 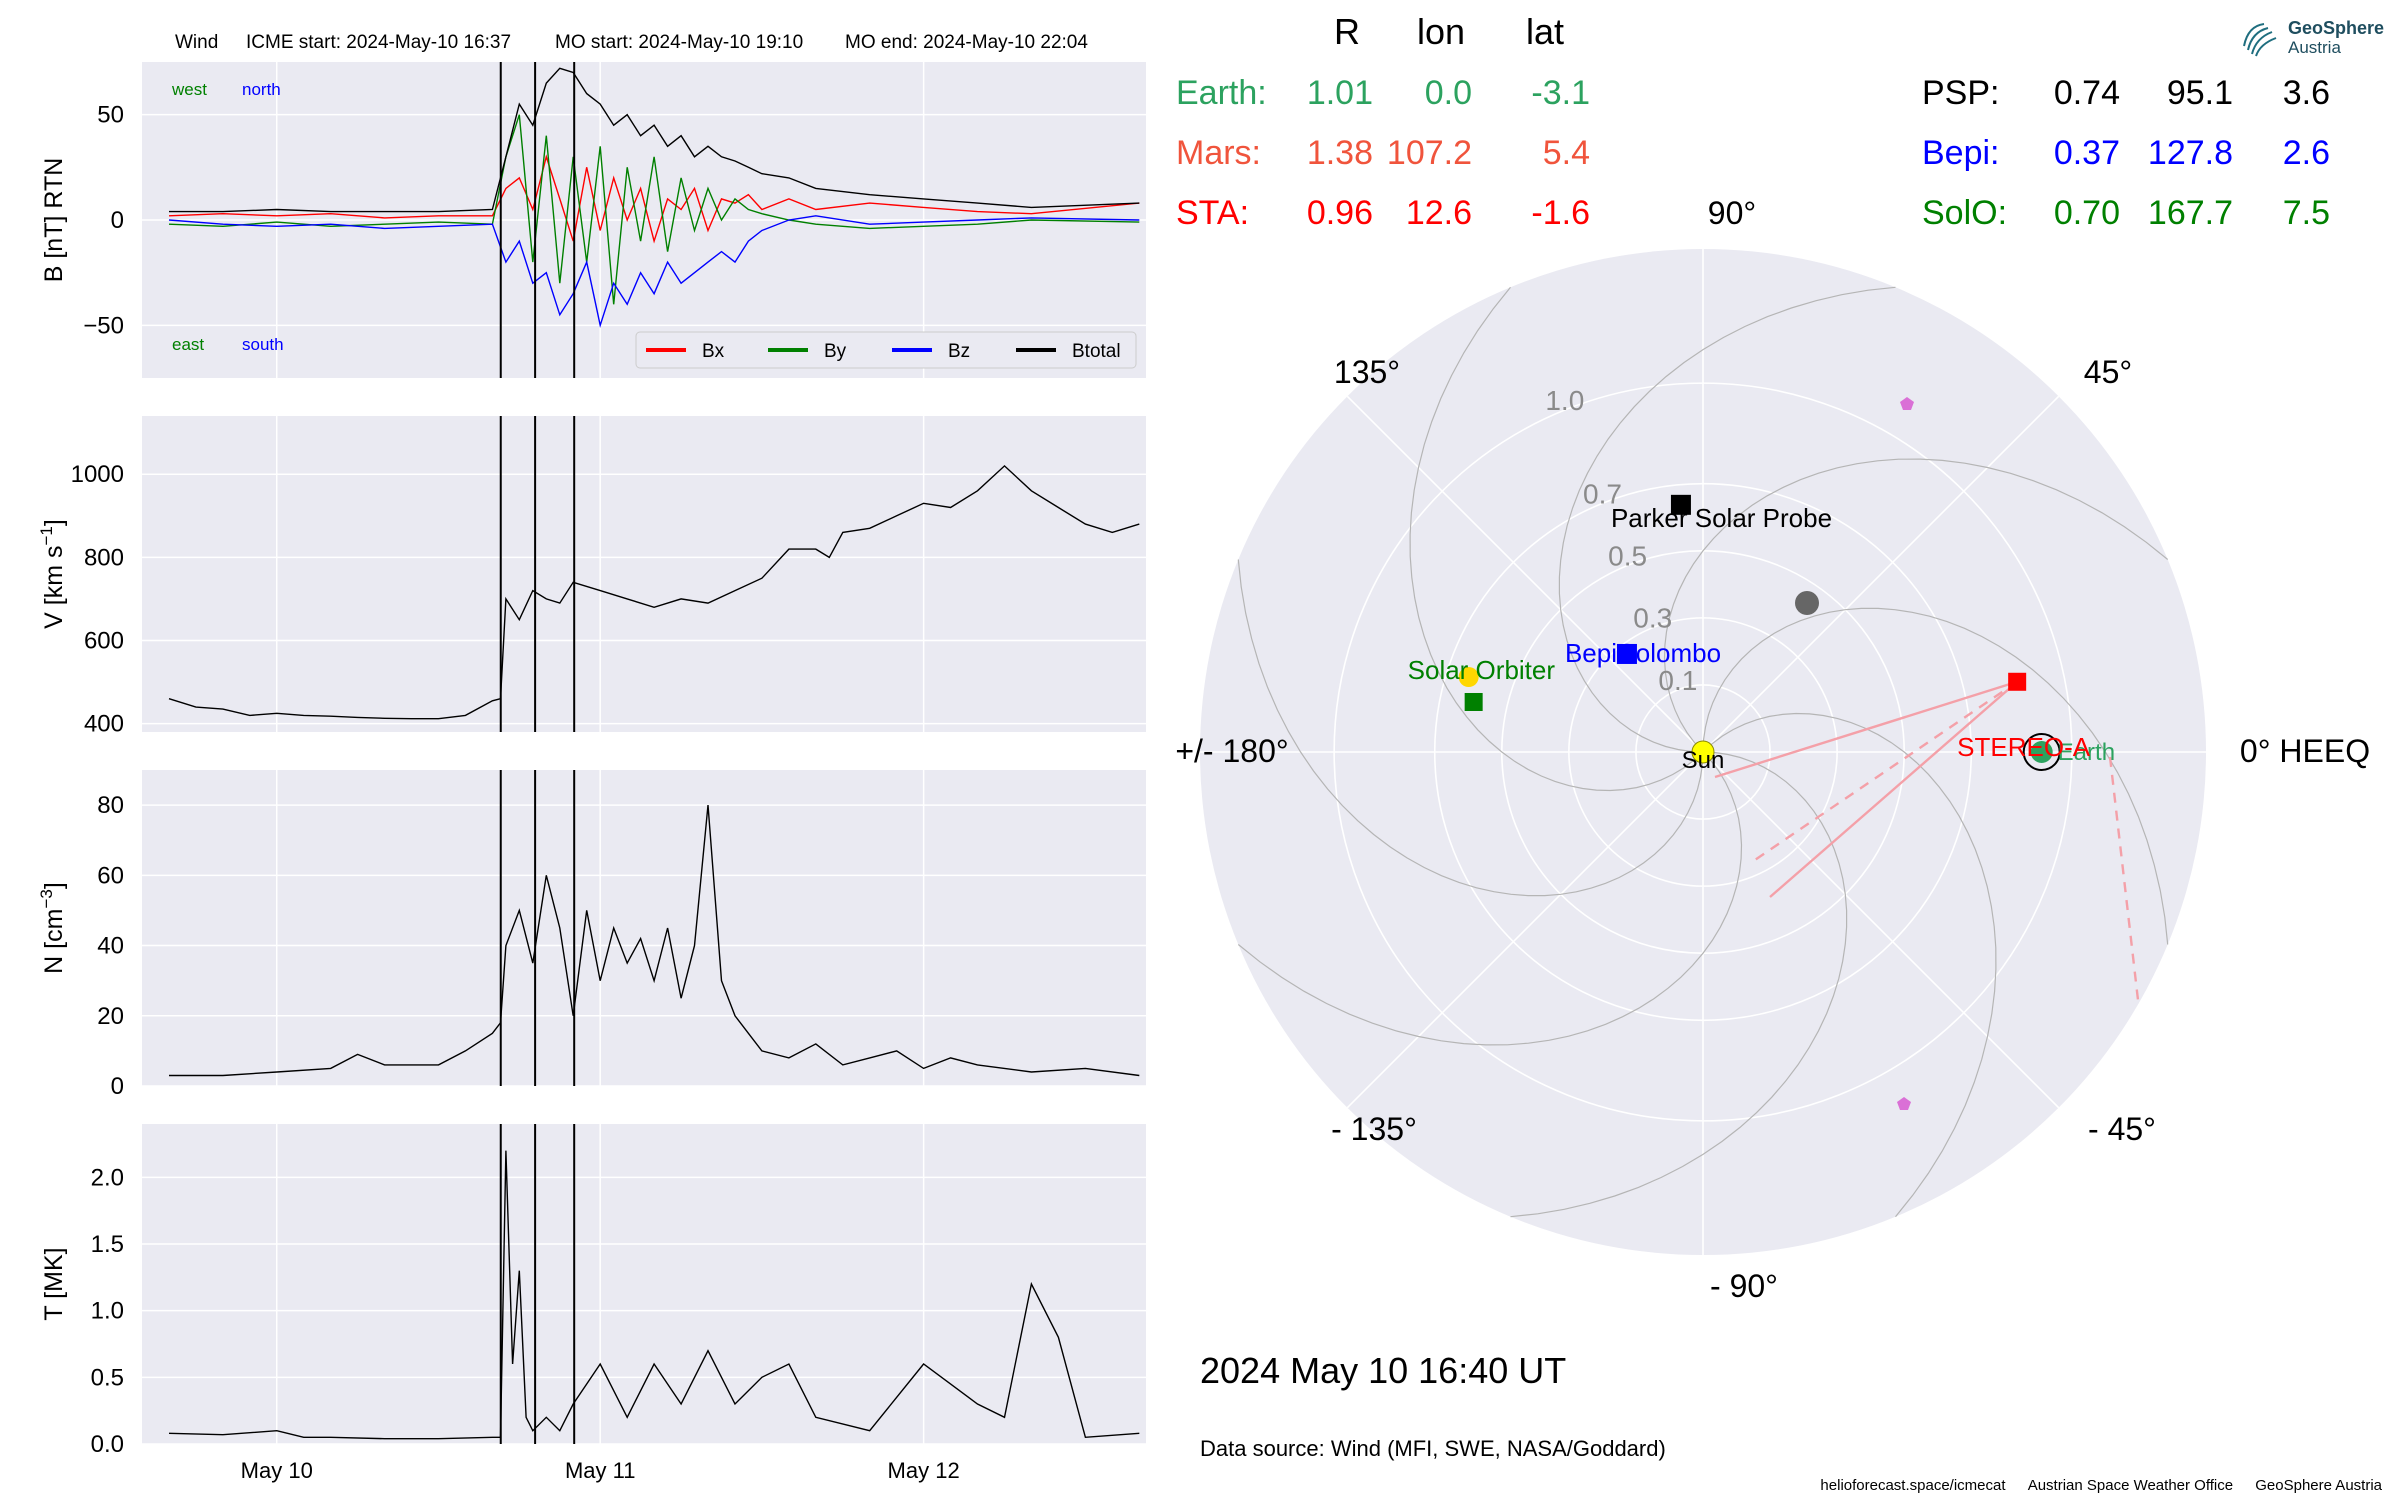 I want to click on label-south: south, so click(x=263, y=344).